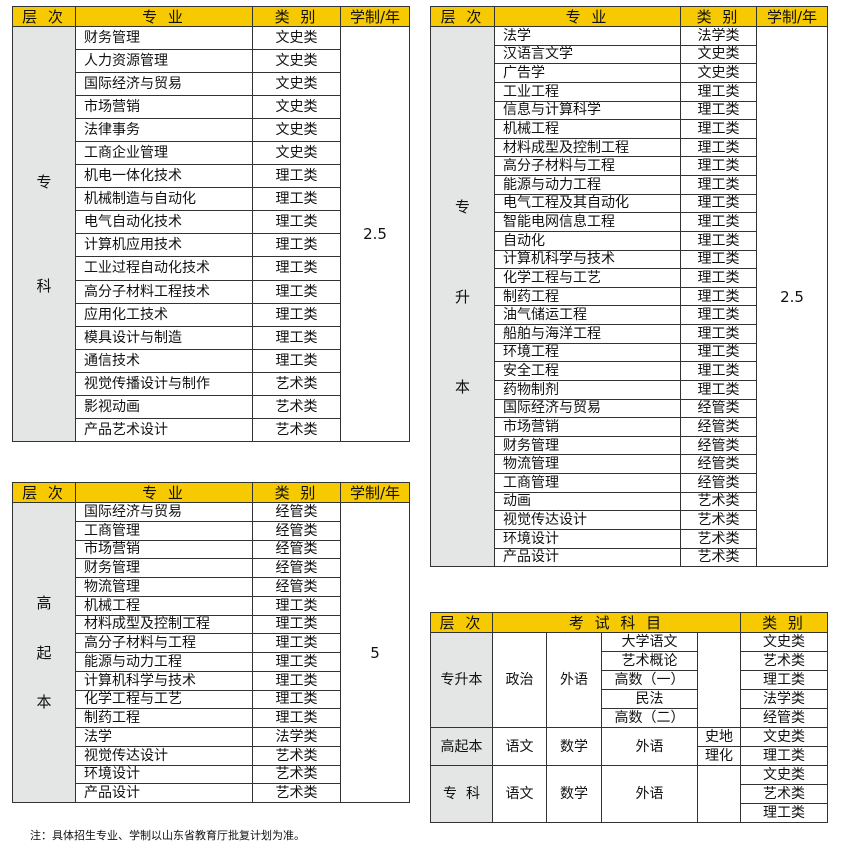  I want to click on major-cell: 工业工程, so click(587, 91).